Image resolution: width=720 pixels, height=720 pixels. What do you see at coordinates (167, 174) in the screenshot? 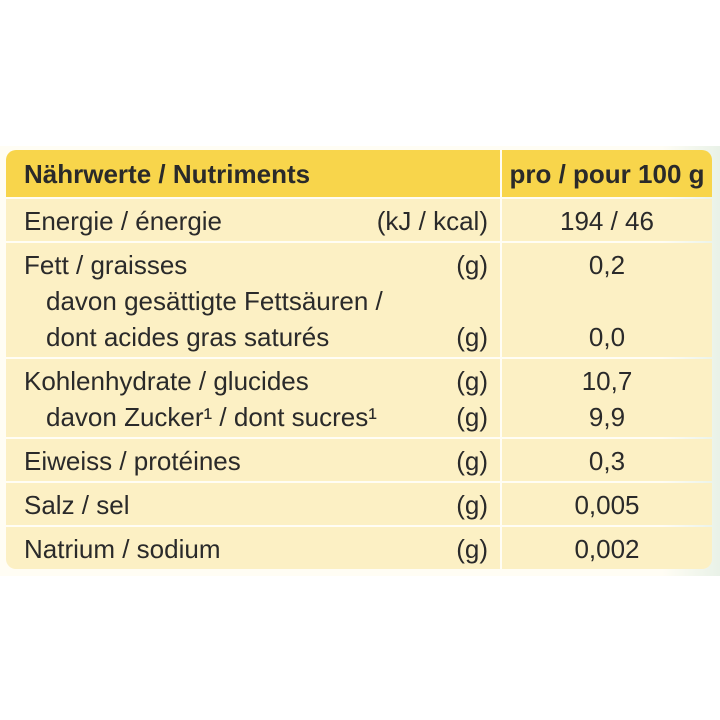
I see `header-label: Nährwerte / Nutriments` at bounding box center [167, 174].